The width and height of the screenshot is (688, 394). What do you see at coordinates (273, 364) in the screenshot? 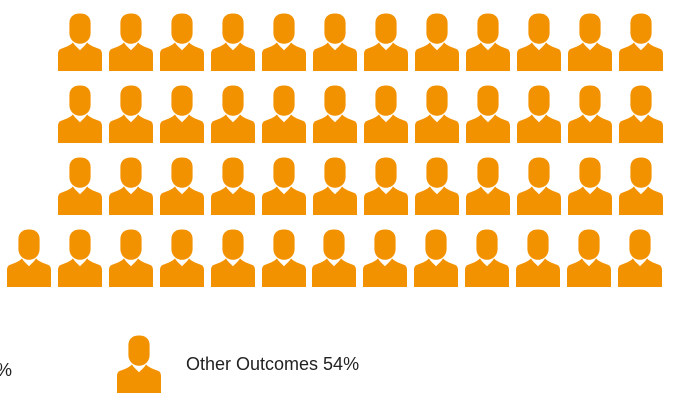
I see `legend-other-outcomes-label: Other Outcomes 54%` at bounding box center [273, 364].